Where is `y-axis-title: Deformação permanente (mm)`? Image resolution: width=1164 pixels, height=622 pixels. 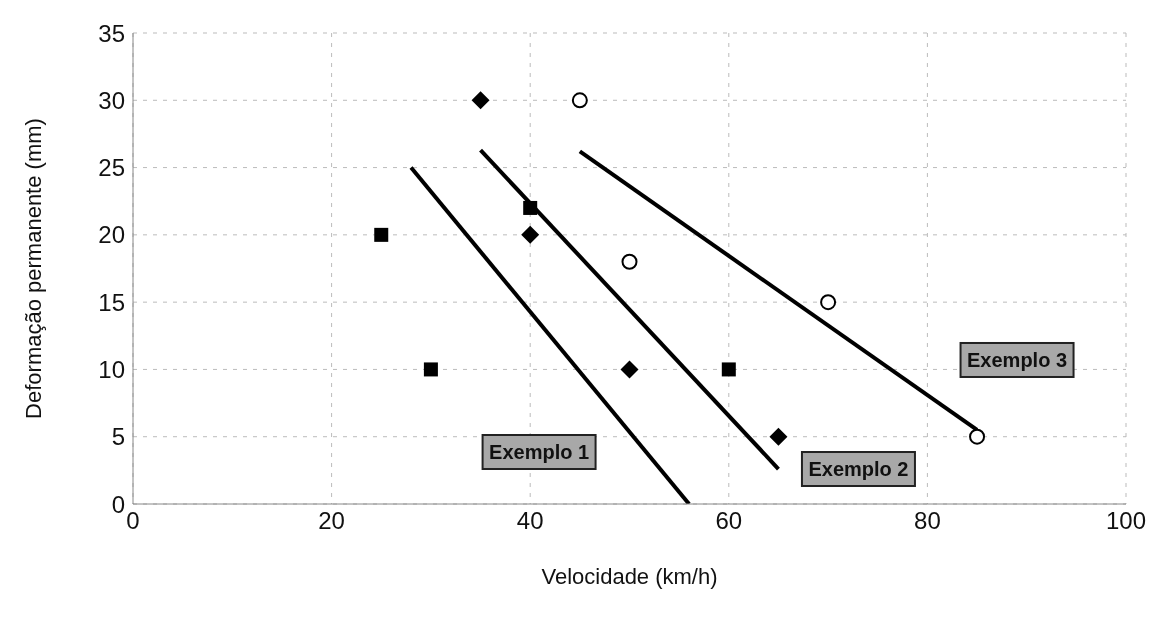
y-axis-title: Deformação permanente (mm) is located at coordinates (33, 268).